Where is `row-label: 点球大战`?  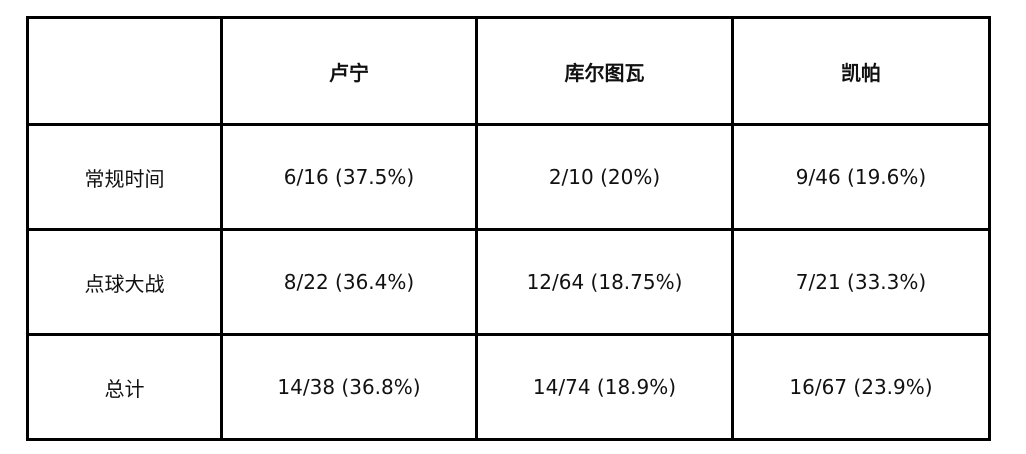
row-label: 点球大战 is located at coordinates (124, 282).